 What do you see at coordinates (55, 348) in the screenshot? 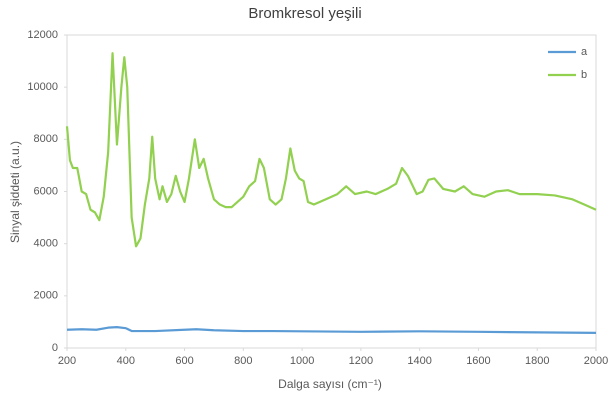
I see `y-tick-label: 0` at bounding box center [55, 348].